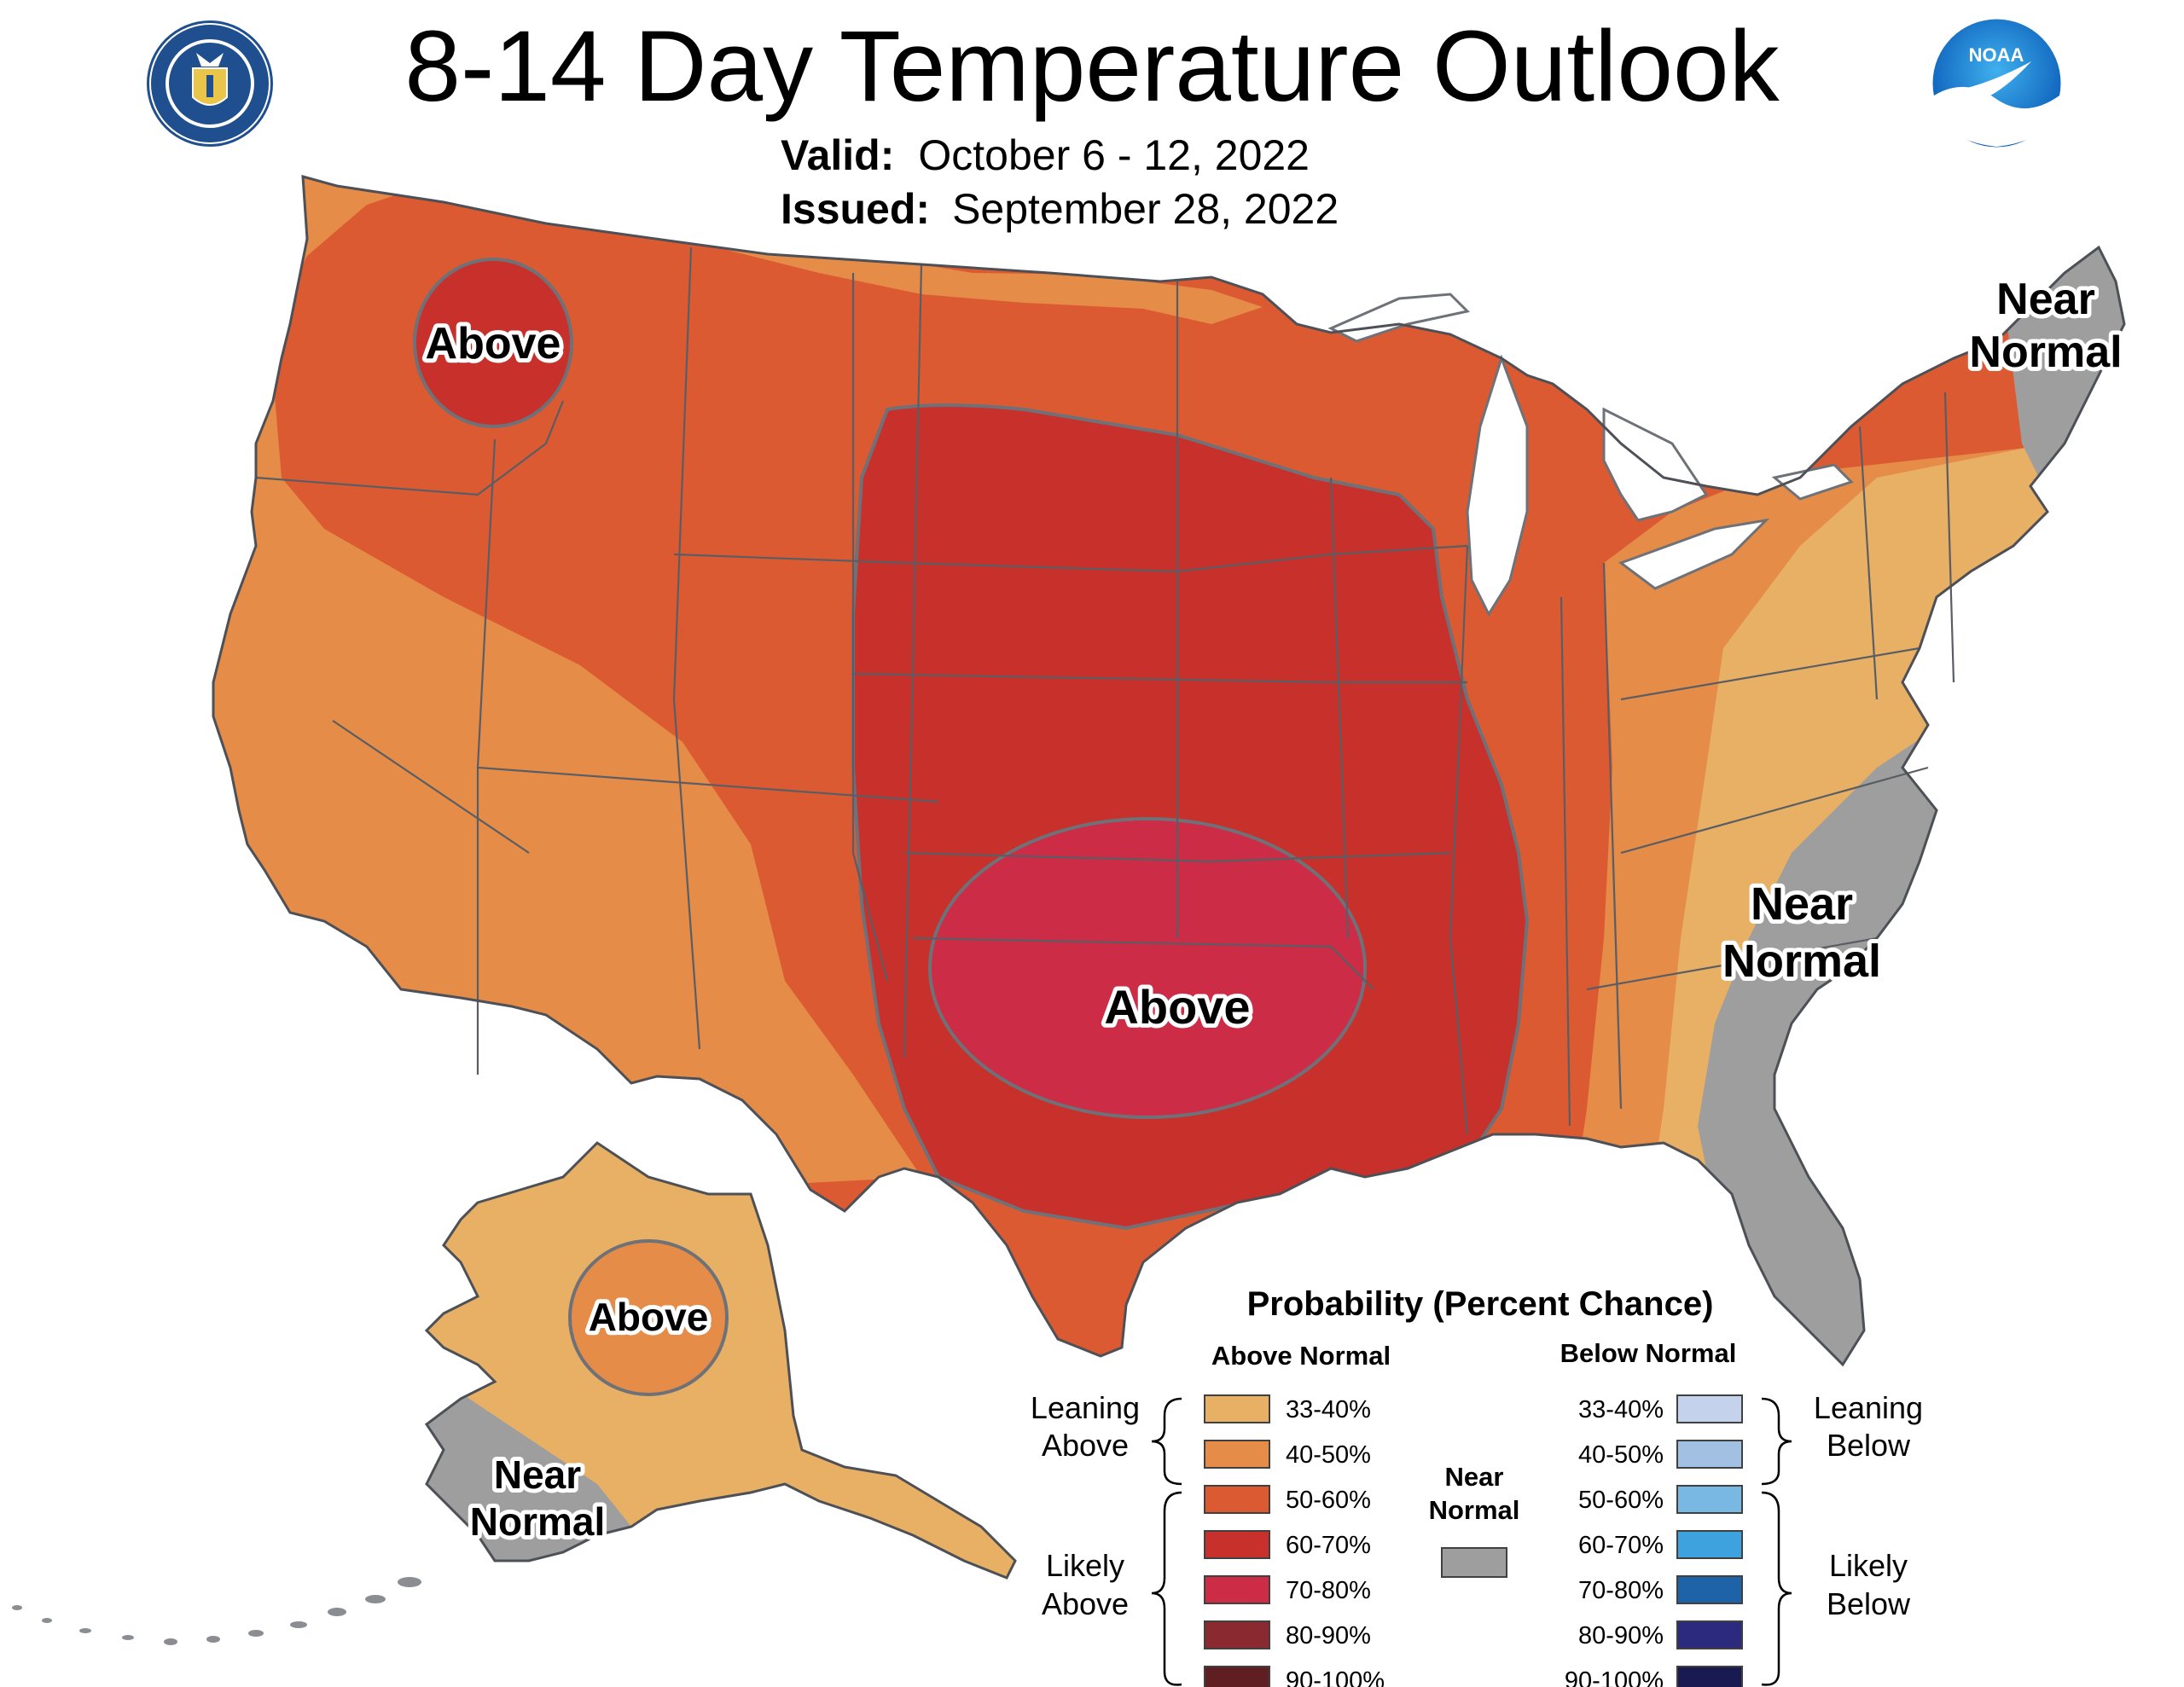 The width and height of the screenshot is (2184, 1687). I want to click on below-range-label: 40-50%, so click(1621, 1455).